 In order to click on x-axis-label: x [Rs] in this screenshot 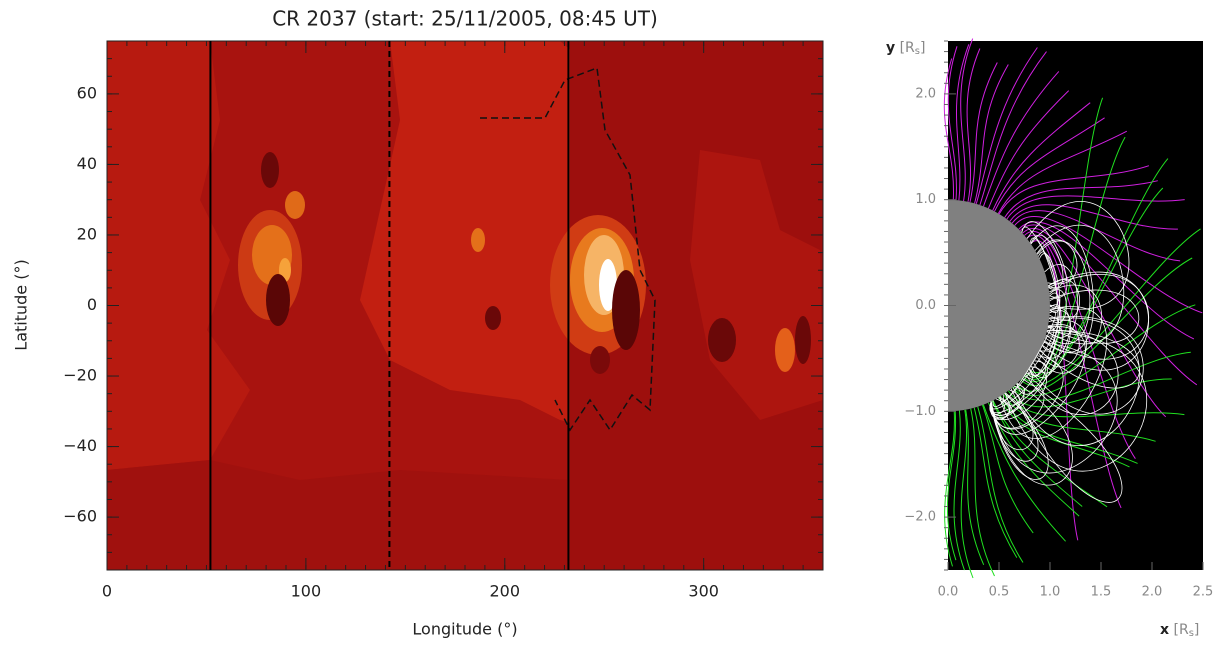, I will do `click(1179, 630)`.